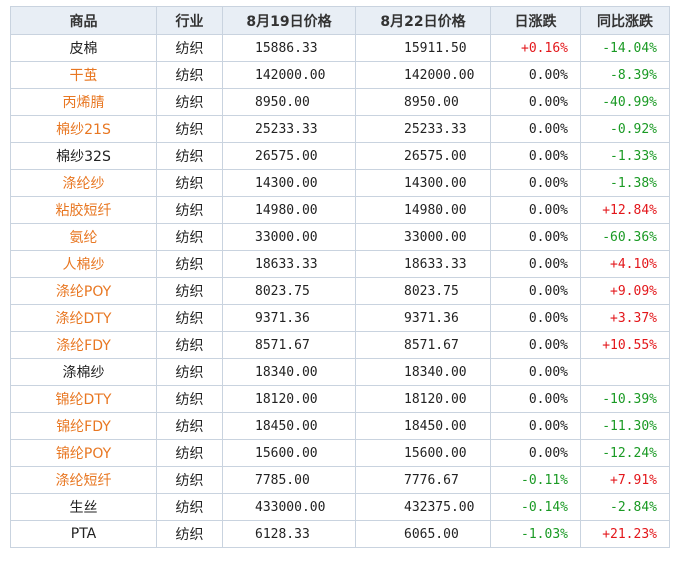 The width and height of the screenshot is (679, 562). I want to click on table-row: 皮棉 纺织 15886.33 15911.50 +0.16% -14.04%, so click(340, 48).